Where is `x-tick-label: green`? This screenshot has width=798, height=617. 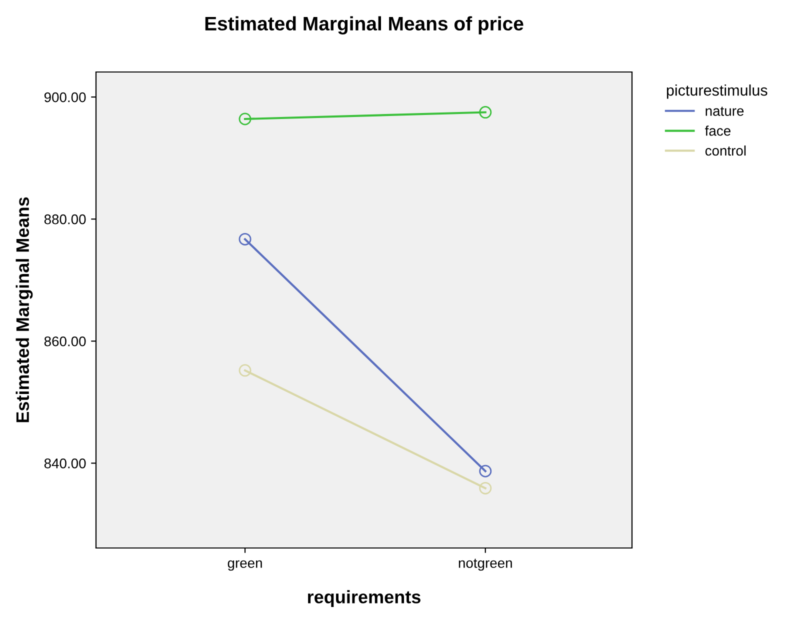
x-tick-label: green is located at coordinates (245, 565).